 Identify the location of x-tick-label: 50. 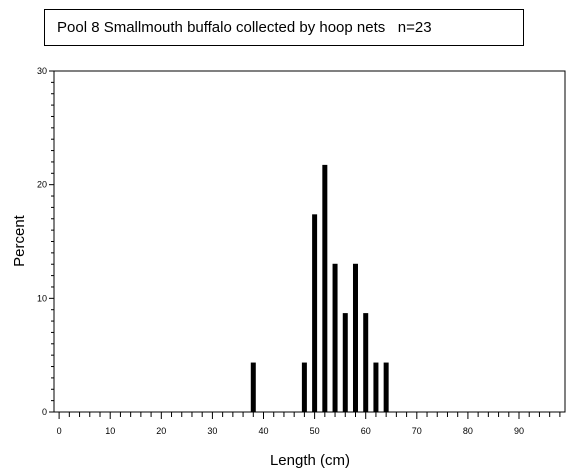
(315, 431).